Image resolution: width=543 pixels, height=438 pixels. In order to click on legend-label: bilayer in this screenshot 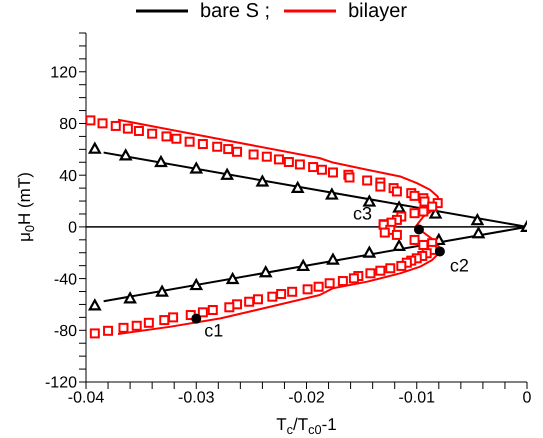, I will do `click(377, 11)`.